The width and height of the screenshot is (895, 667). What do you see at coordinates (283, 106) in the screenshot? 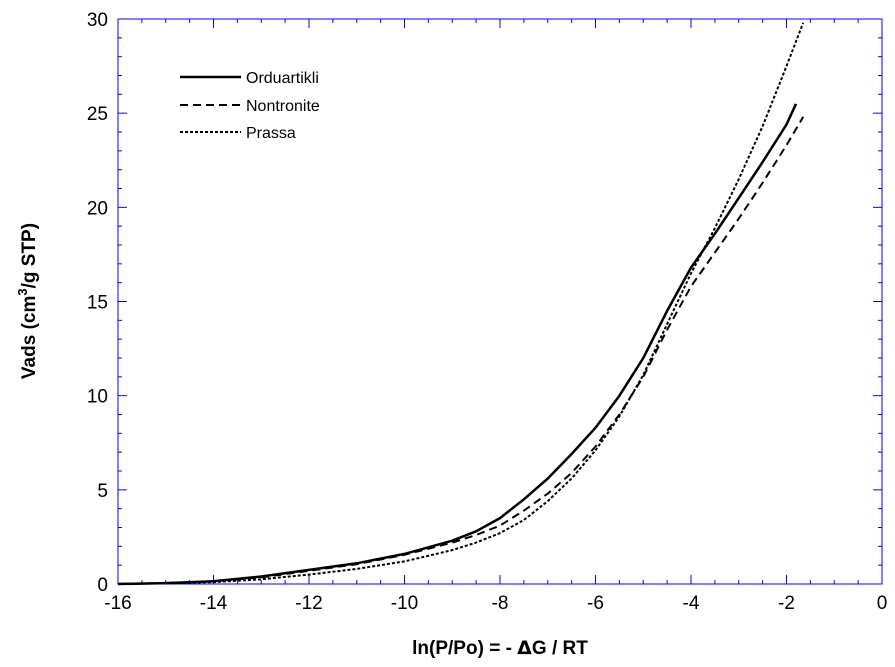
I see `legend-label-nontronite: Nontronite` at bounding box center [283, 106].